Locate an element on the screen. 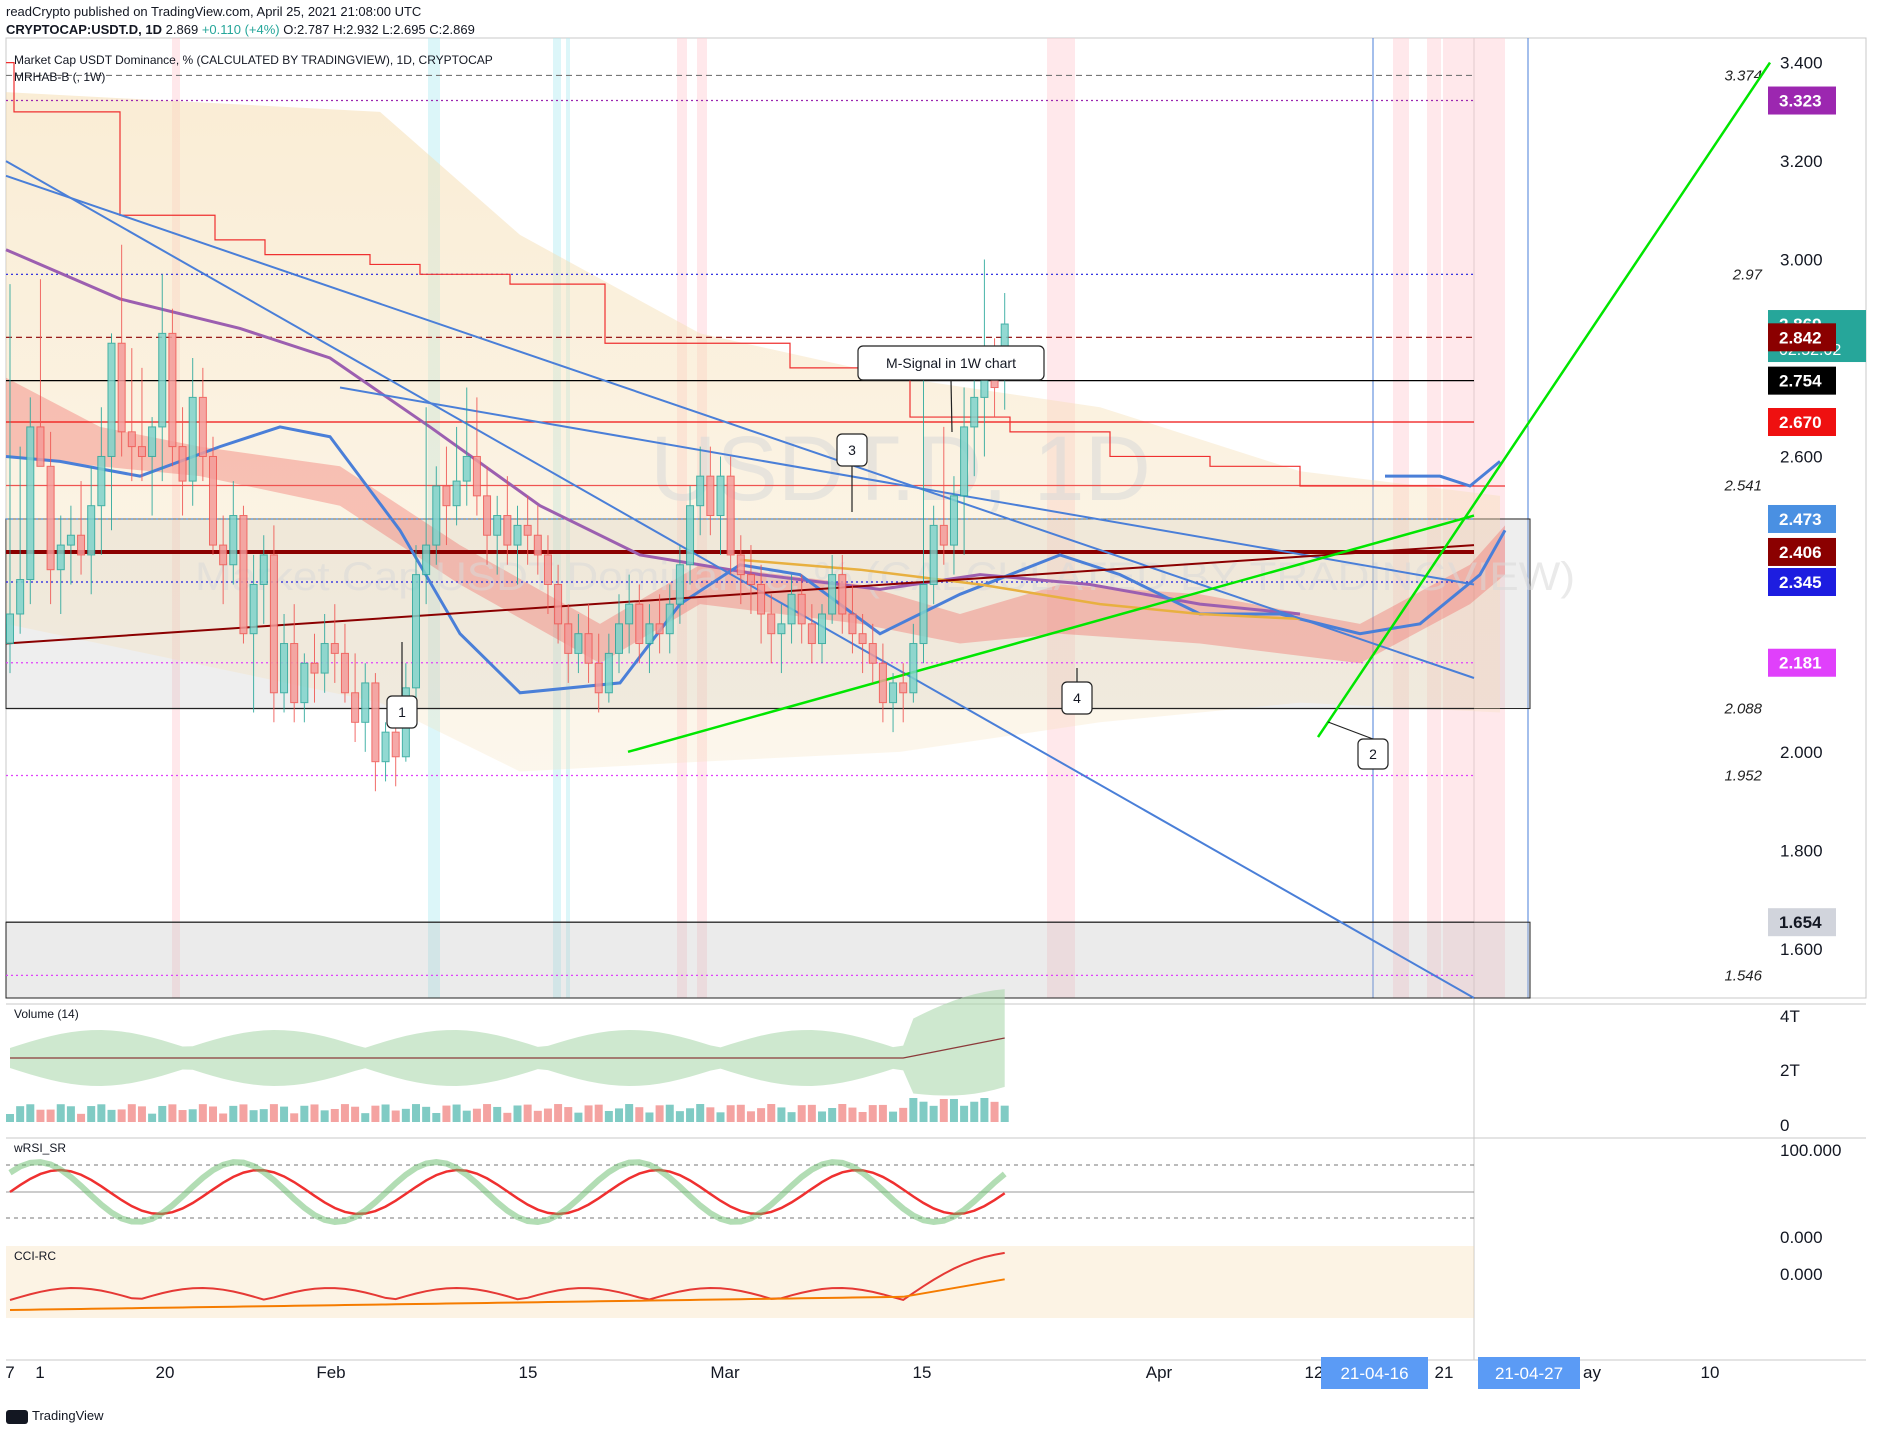  price-label: 2.345 is located at coordinates (1802, 582).